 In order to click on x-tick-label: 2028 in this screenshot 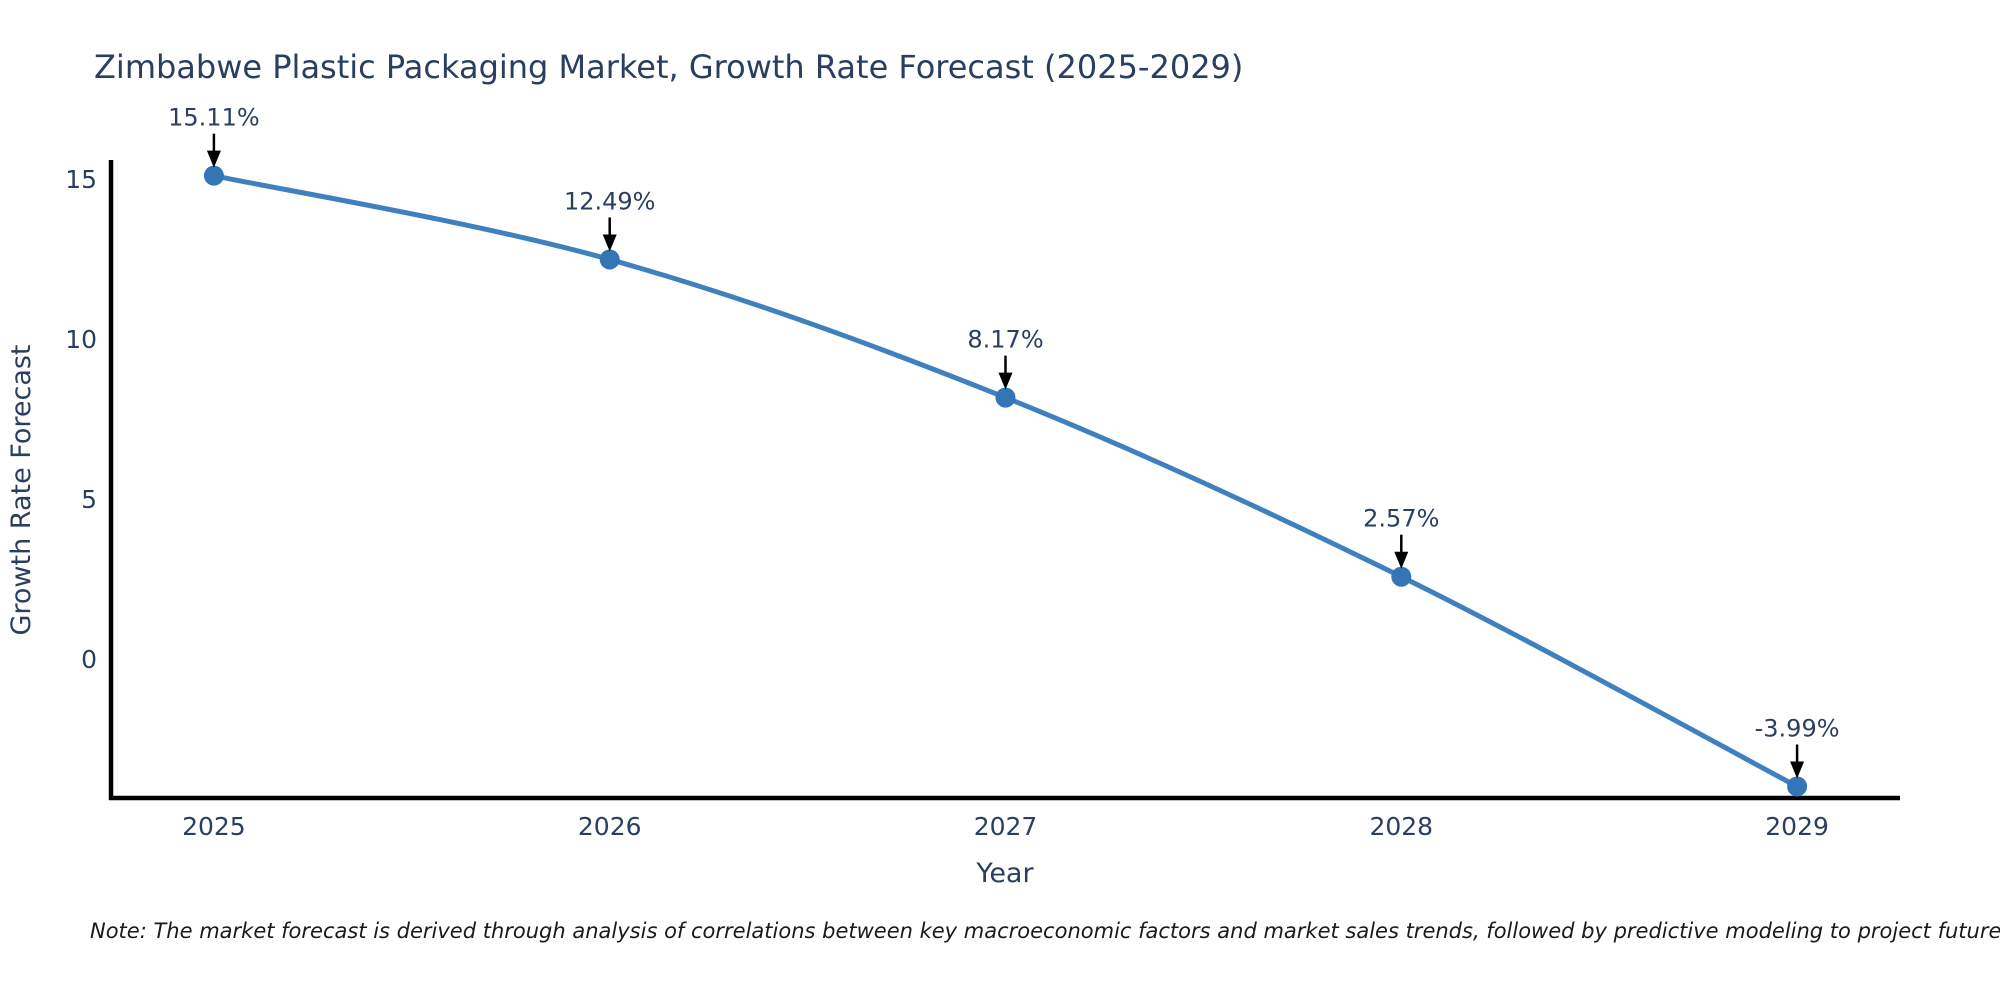, I will do `click(1401, 826)`.